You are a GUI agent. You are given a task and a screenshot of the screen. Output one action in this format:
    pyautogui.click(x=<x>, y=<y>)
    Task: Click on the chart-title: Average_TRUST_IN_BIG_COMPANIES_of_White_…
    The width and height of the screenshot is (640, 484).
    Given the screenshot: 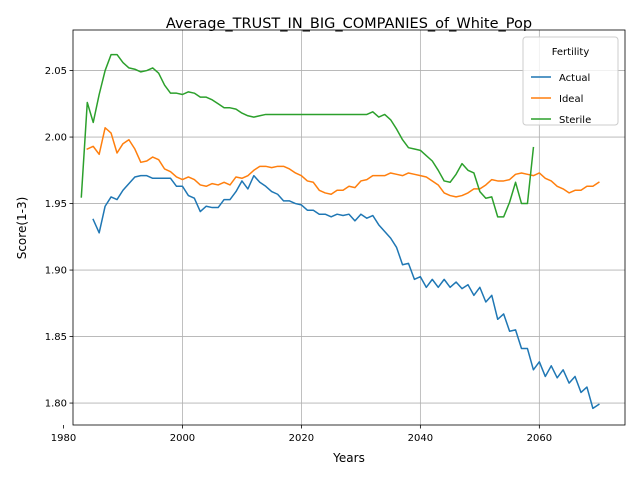 What is the action you would take?
    pyautogui.click(x=349, y=24)
    